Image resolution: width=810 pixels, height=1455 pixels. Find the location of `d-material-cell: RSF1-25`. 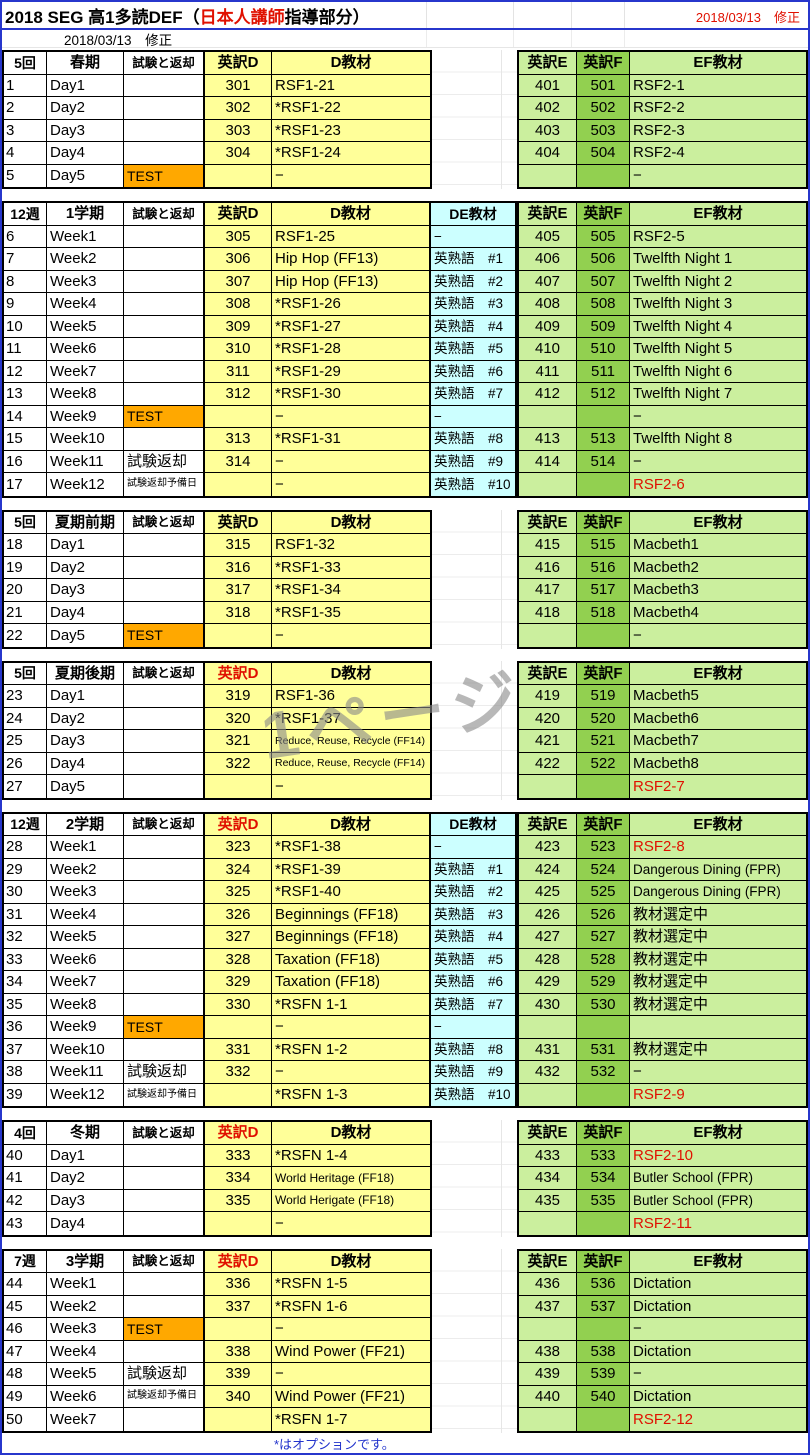

d-material-cell: RSF1-25 is located at coordinates (351, 236).